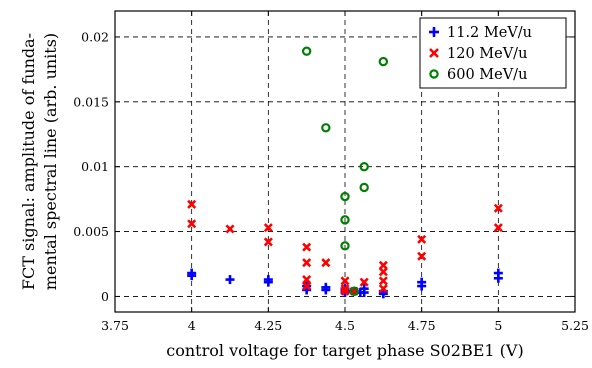  I want to click on x-tick-label: 4.5, so click(345, 325).